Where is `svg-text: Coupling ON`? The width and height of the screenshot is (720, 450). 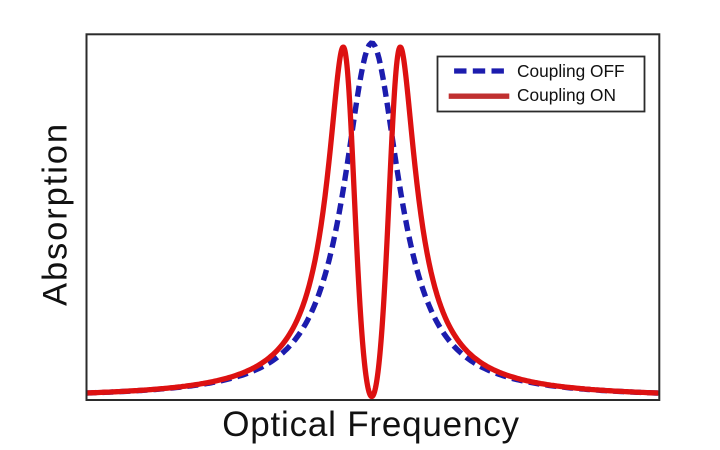
svg-text: Coupling ON is located at coordinates (566, 95).